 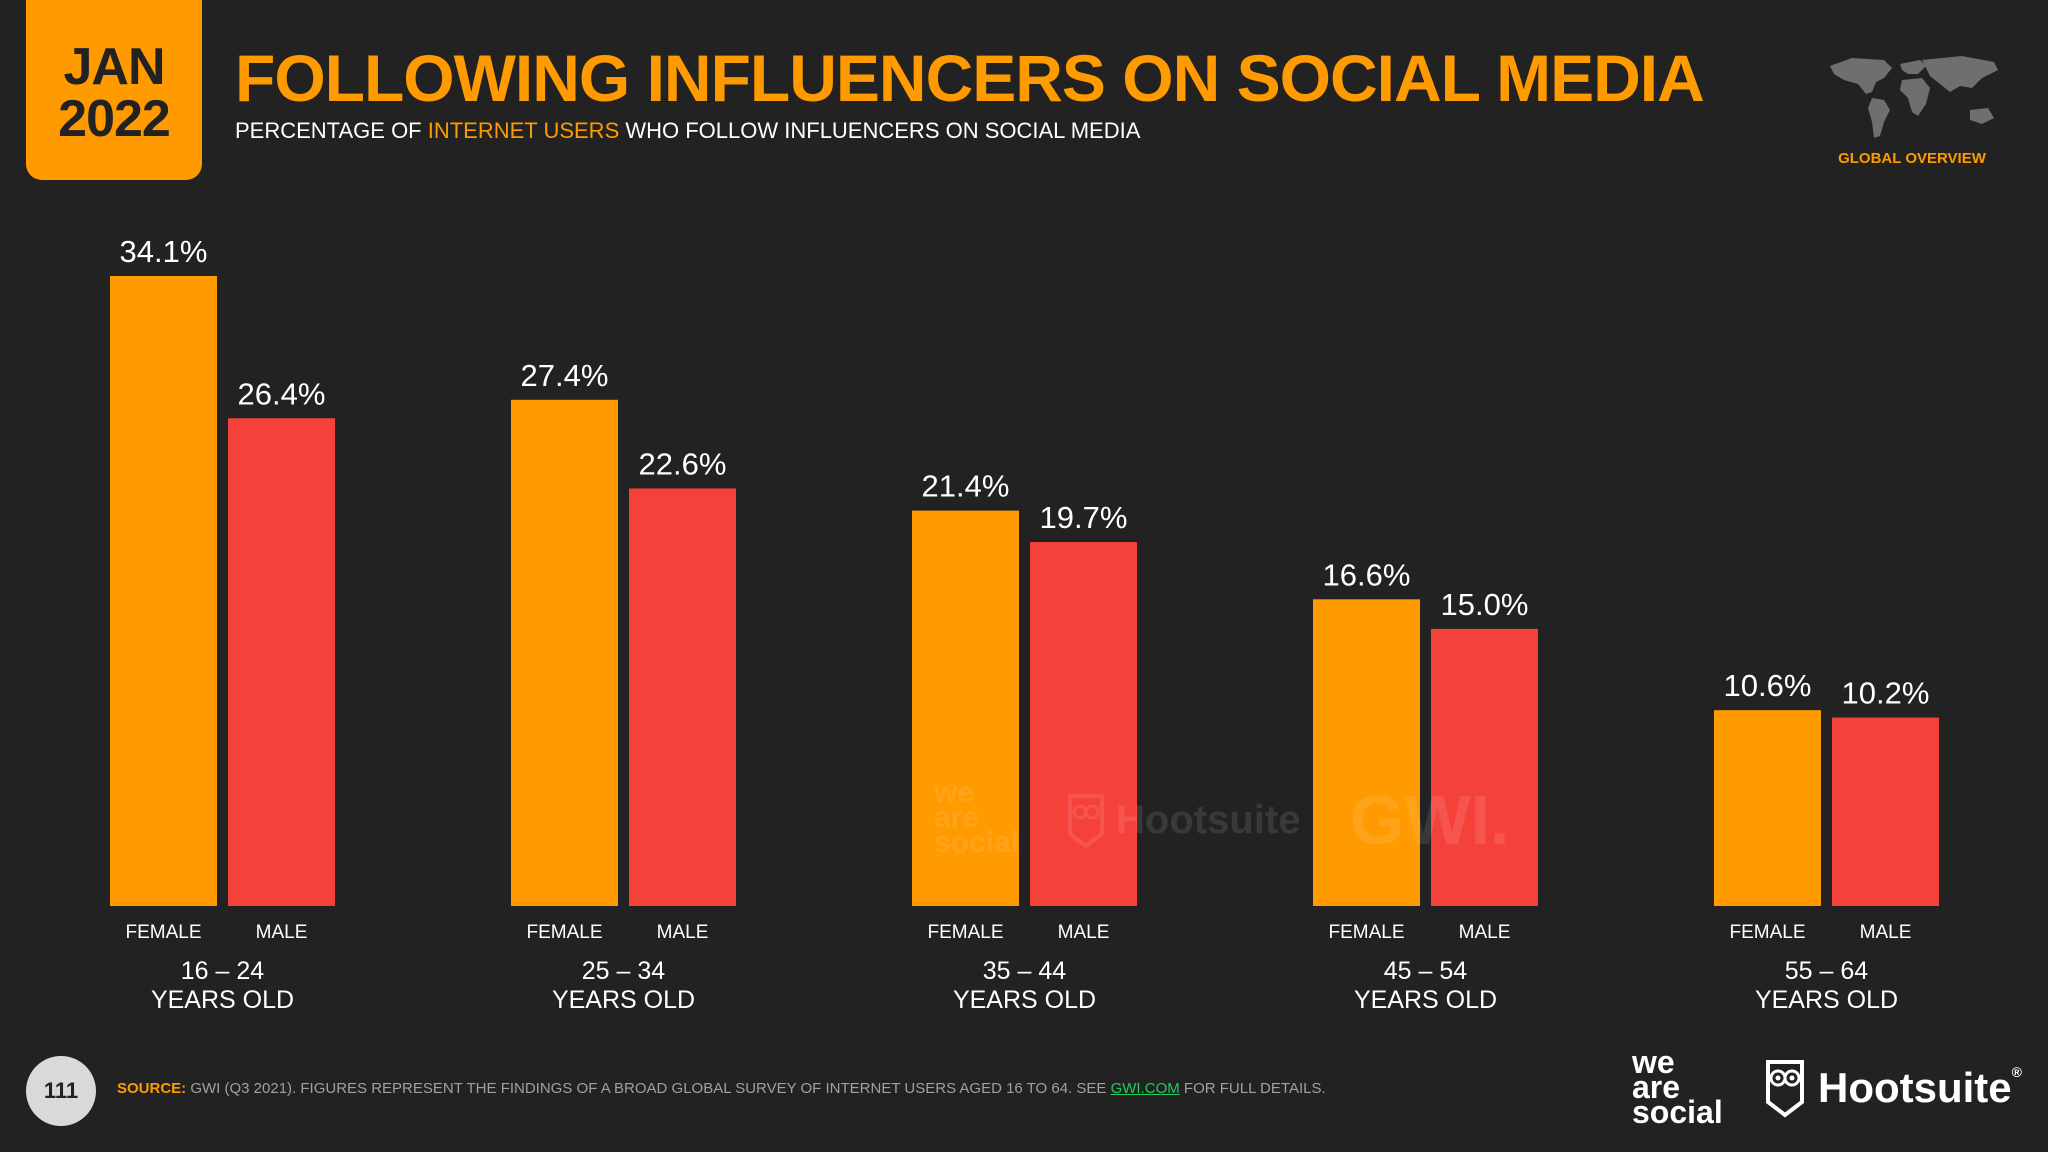 I want to click on age-range-label-4: 55 – 64, so click(x=1827, y=971).